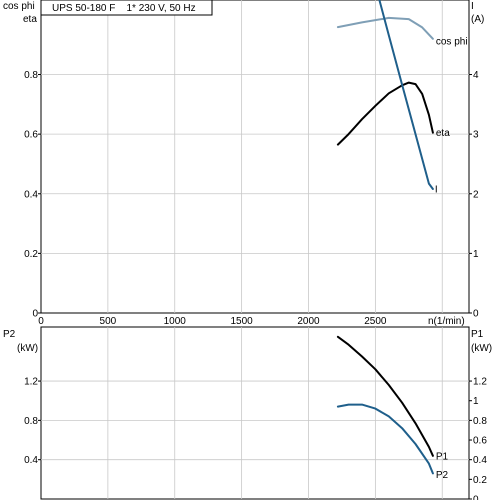 The image size is (500, 500). What do you see at coordinates (108, 321) in the screenshot?
I see `x-tick-label: 500` at bounding box center [108, 321].